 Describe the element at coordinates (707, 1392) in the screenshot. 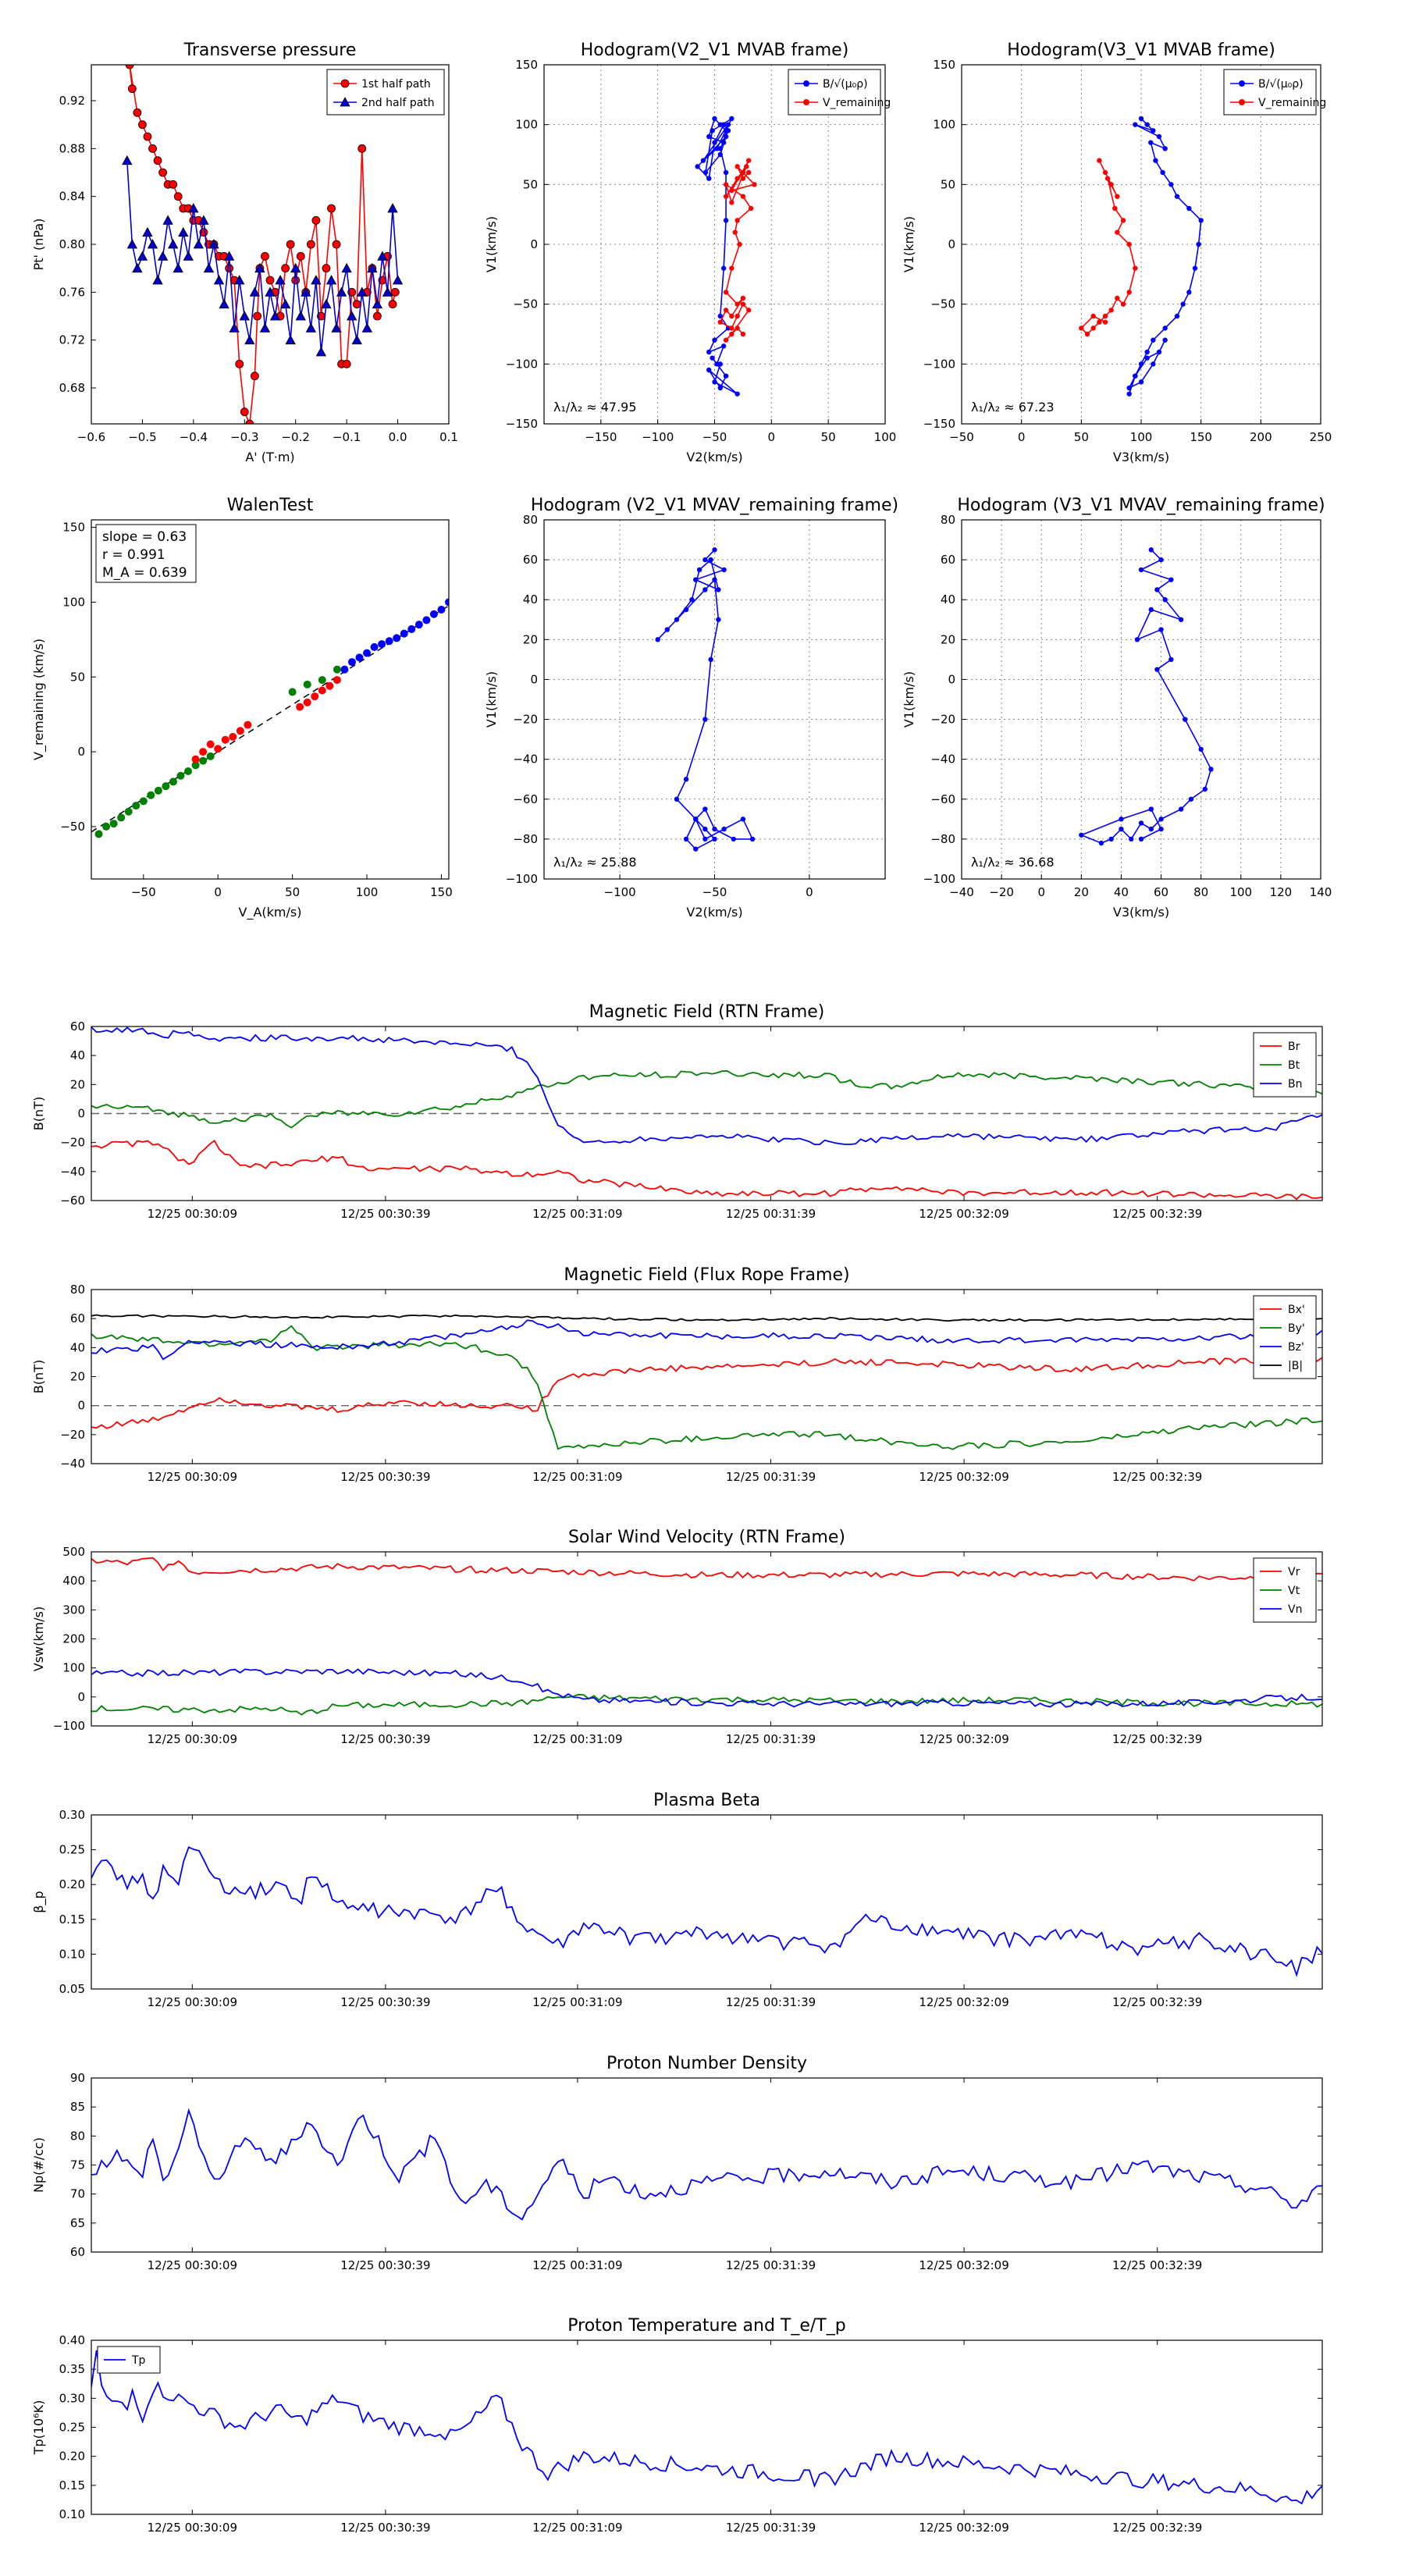

I see `series-line-bx` at that location.